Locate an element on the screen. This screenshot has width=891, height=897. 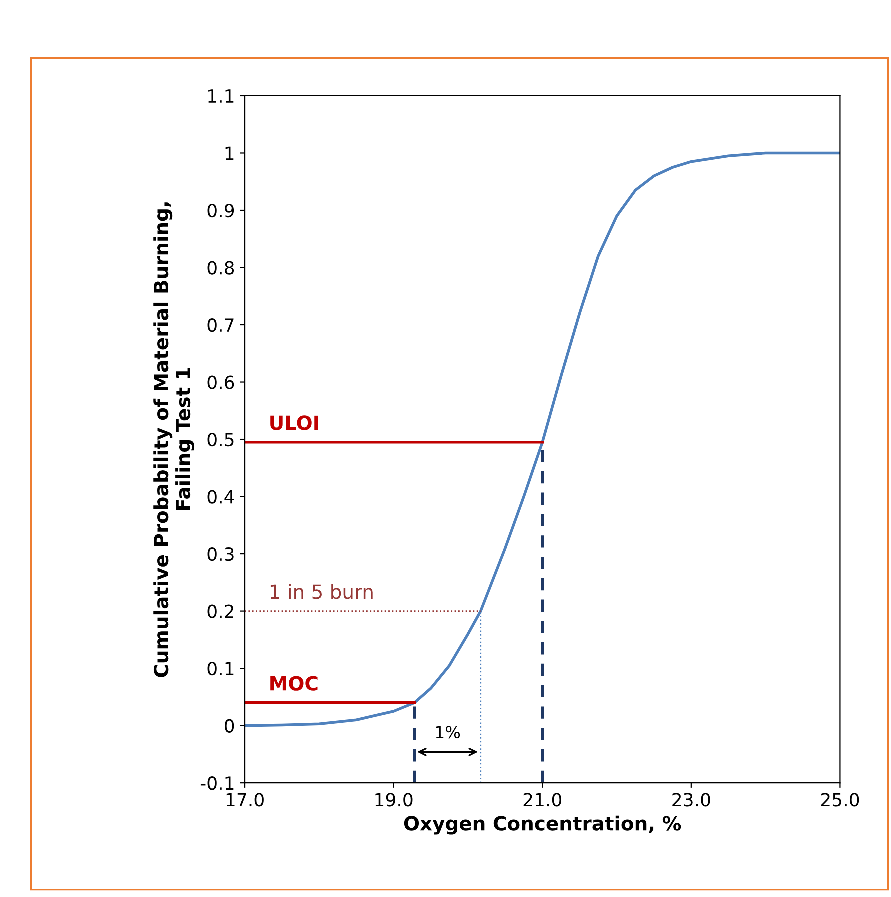
y-tick-label: 0.6 is located at coordinates (221, 383).